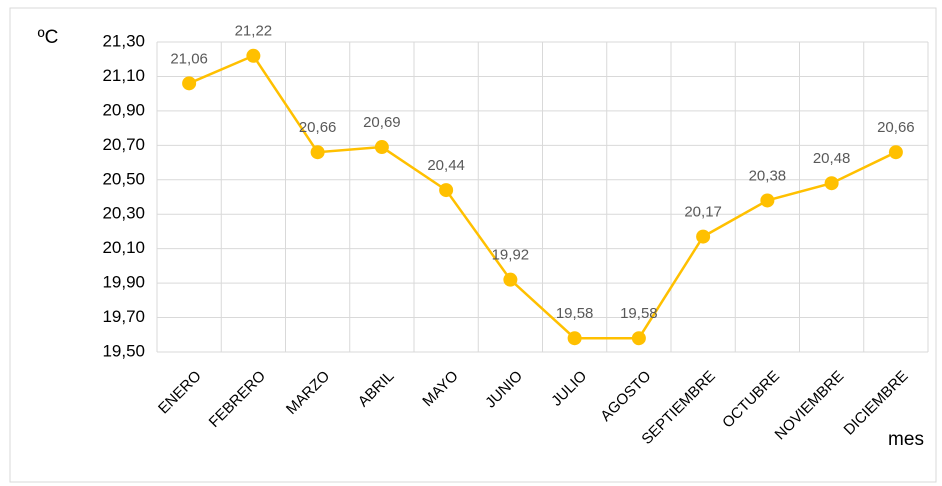 The width and height of the screenshot is (942, 486). What do you see at coordinates (189, 58) in the screenshot?
I see `data-label: 21,06` at bounding box center [189, 58].